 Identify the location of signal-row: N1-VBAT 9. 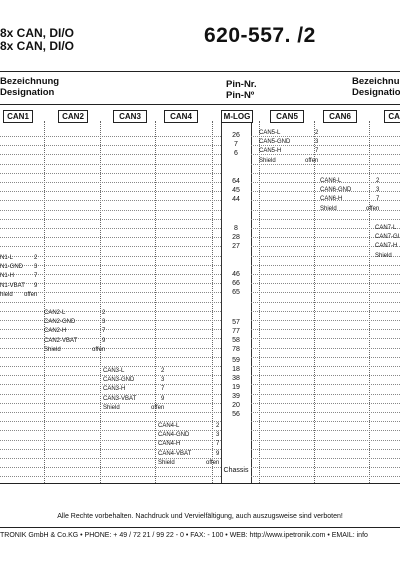
(18, 286).